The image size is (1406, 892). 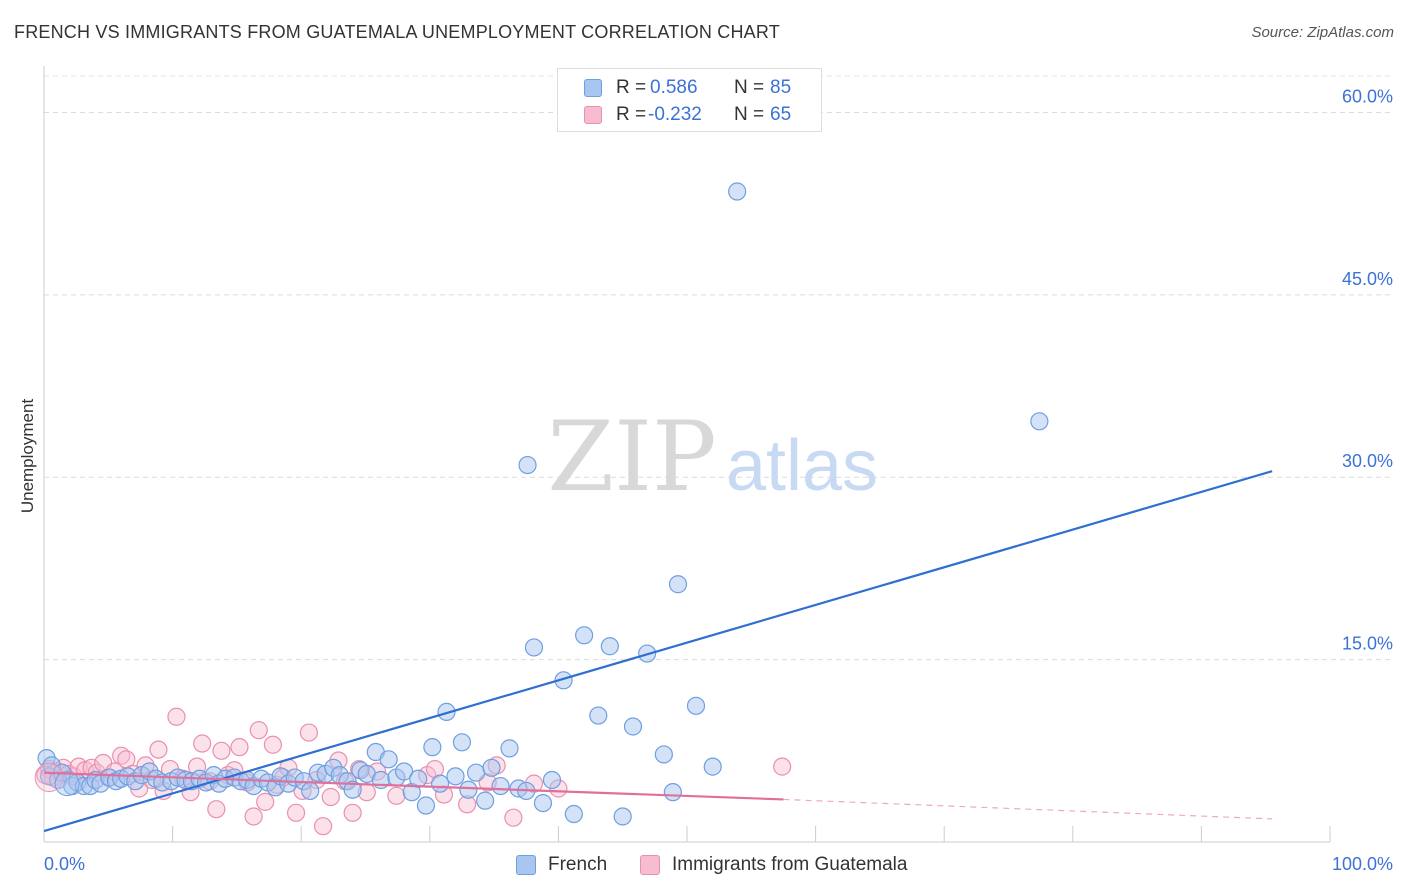 I want to click on legend-row-french: R = 0.586 N = 85, so click(x=689, y=88).